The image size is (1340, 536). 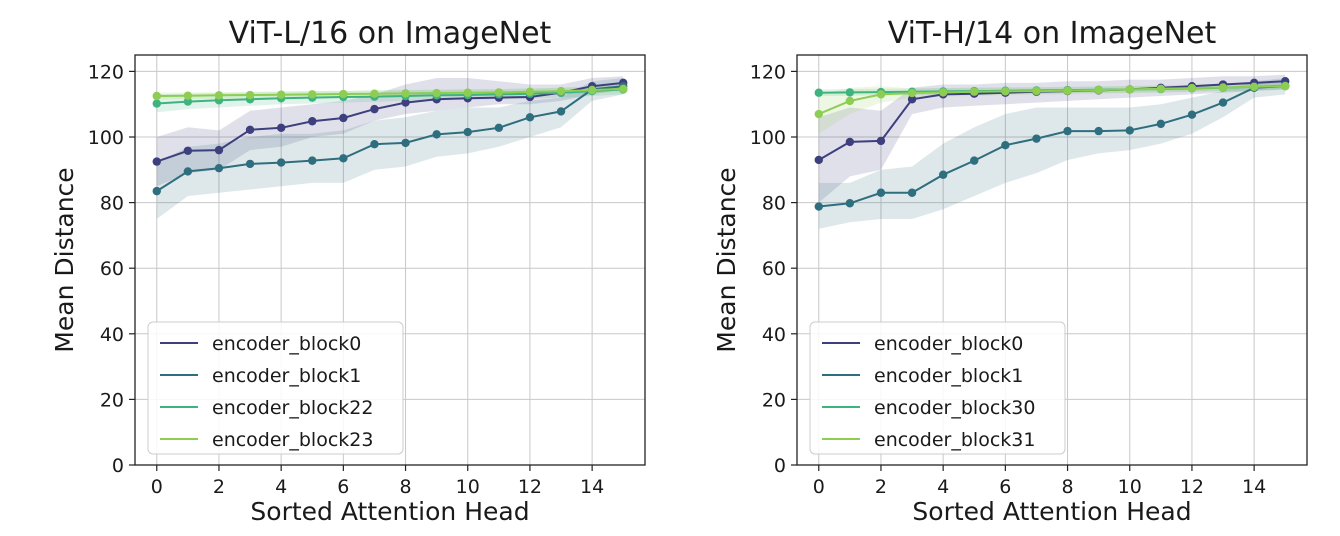 I want to click on legend-box, so click(x=275, y=388).